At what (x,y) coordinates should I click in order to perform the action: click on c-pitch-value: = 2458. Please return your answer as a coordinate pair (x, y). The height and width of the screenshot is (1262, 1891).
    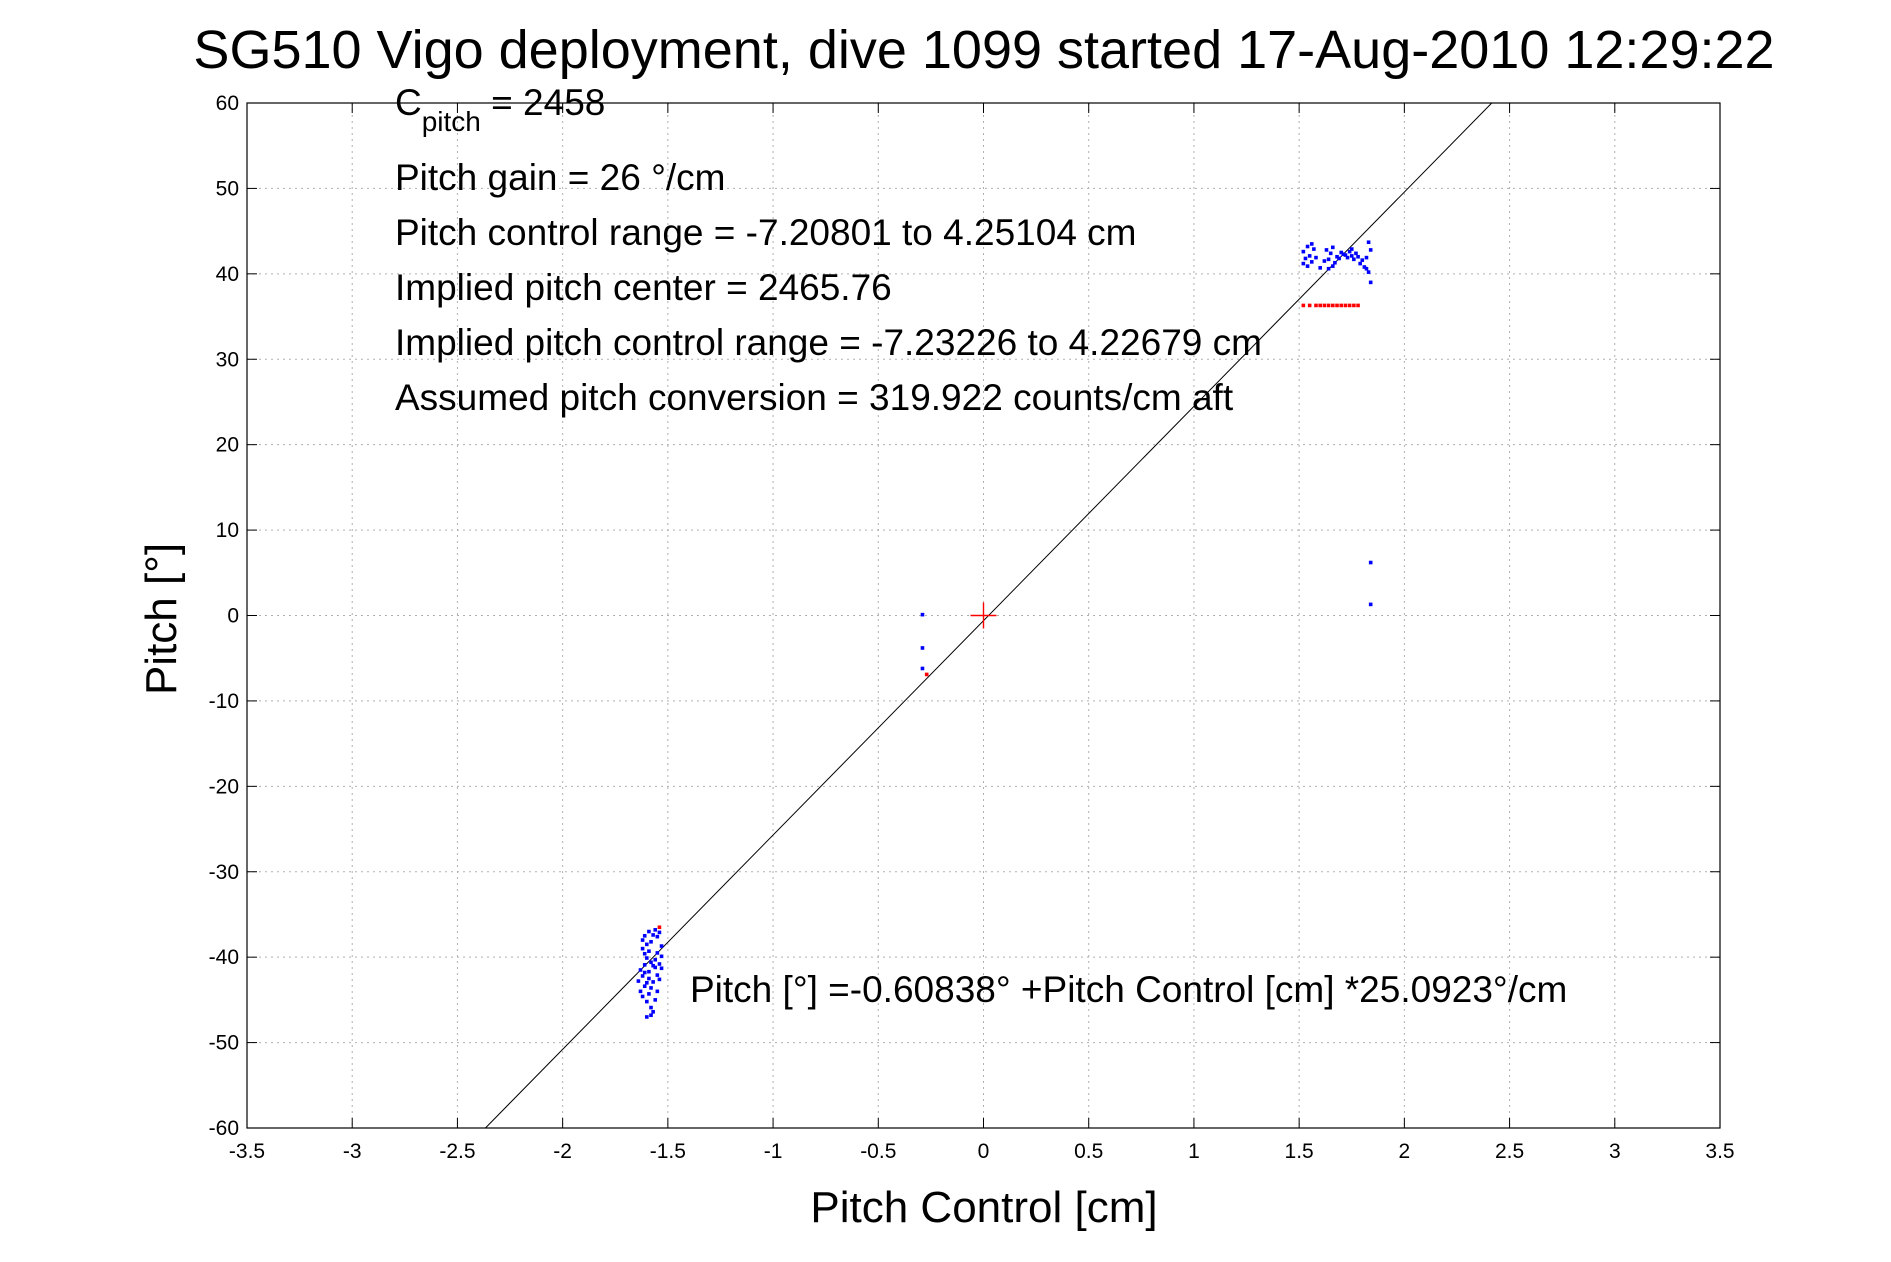
    Looking at the image, I should click on (543, 102).